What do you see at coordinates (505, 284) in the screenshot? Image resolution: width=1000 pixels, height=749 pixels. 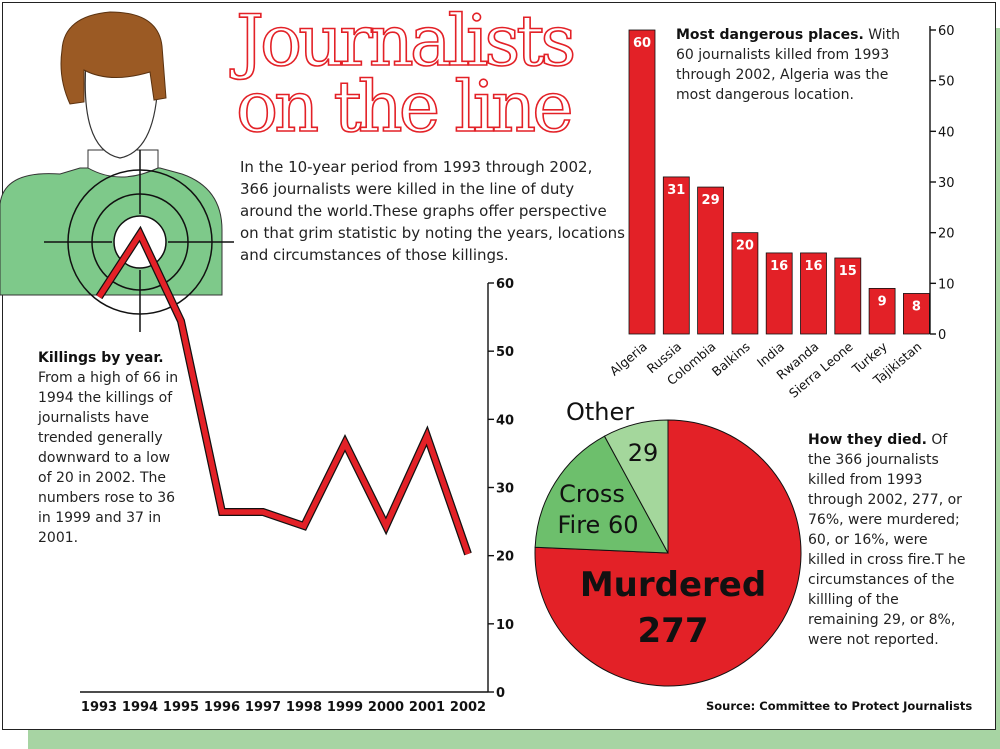 I see `line-y-tick-label: 60` at bounding box center [505, 284].